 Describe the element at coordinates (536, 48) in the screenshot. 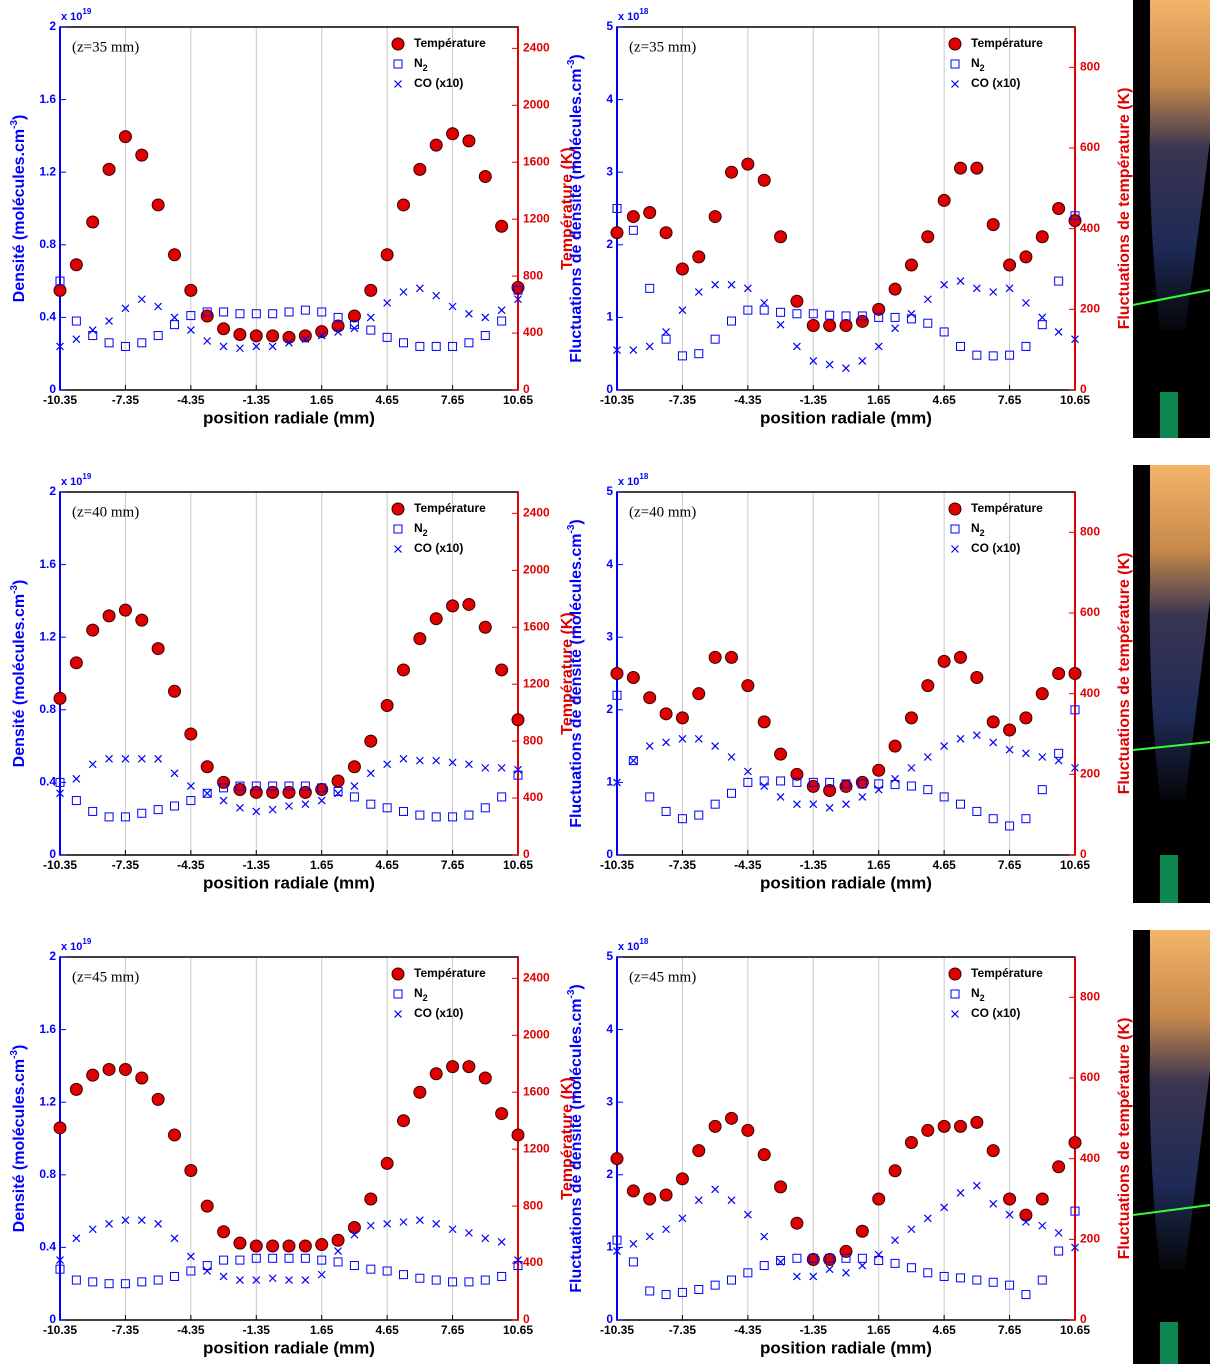

I see `y2-tick-label: 2400` at that location.